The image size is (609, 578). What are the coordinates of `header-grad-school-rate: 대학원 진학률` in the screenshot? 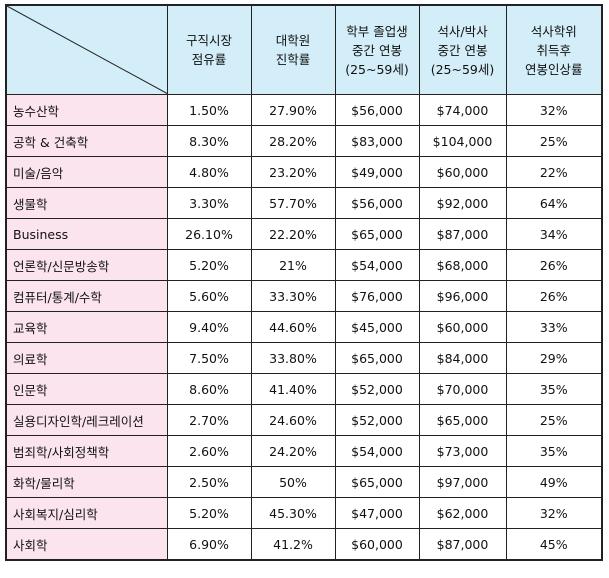 It's located at (293, 49).